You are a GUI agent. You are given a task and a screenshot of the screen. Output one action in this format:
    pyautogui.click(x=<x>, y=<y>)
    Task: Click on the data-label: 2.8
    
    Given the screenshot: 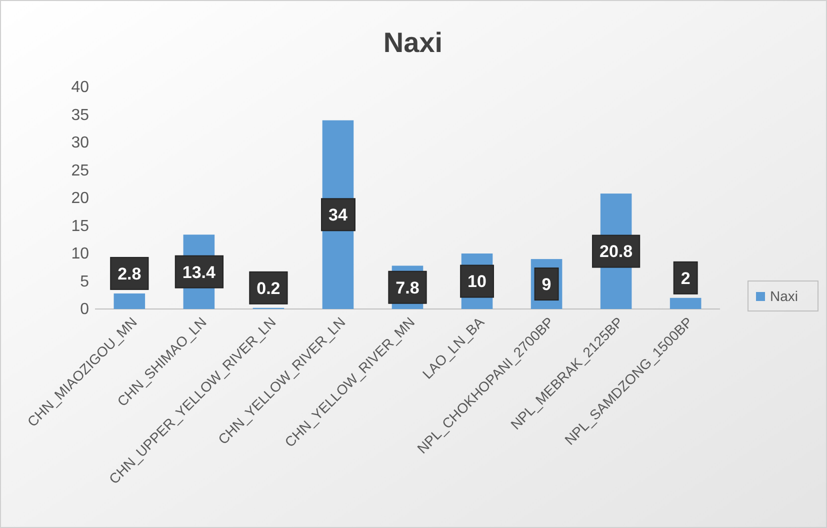 What is the action you would take?
    pyautogui.click(x=130, y=274)
    